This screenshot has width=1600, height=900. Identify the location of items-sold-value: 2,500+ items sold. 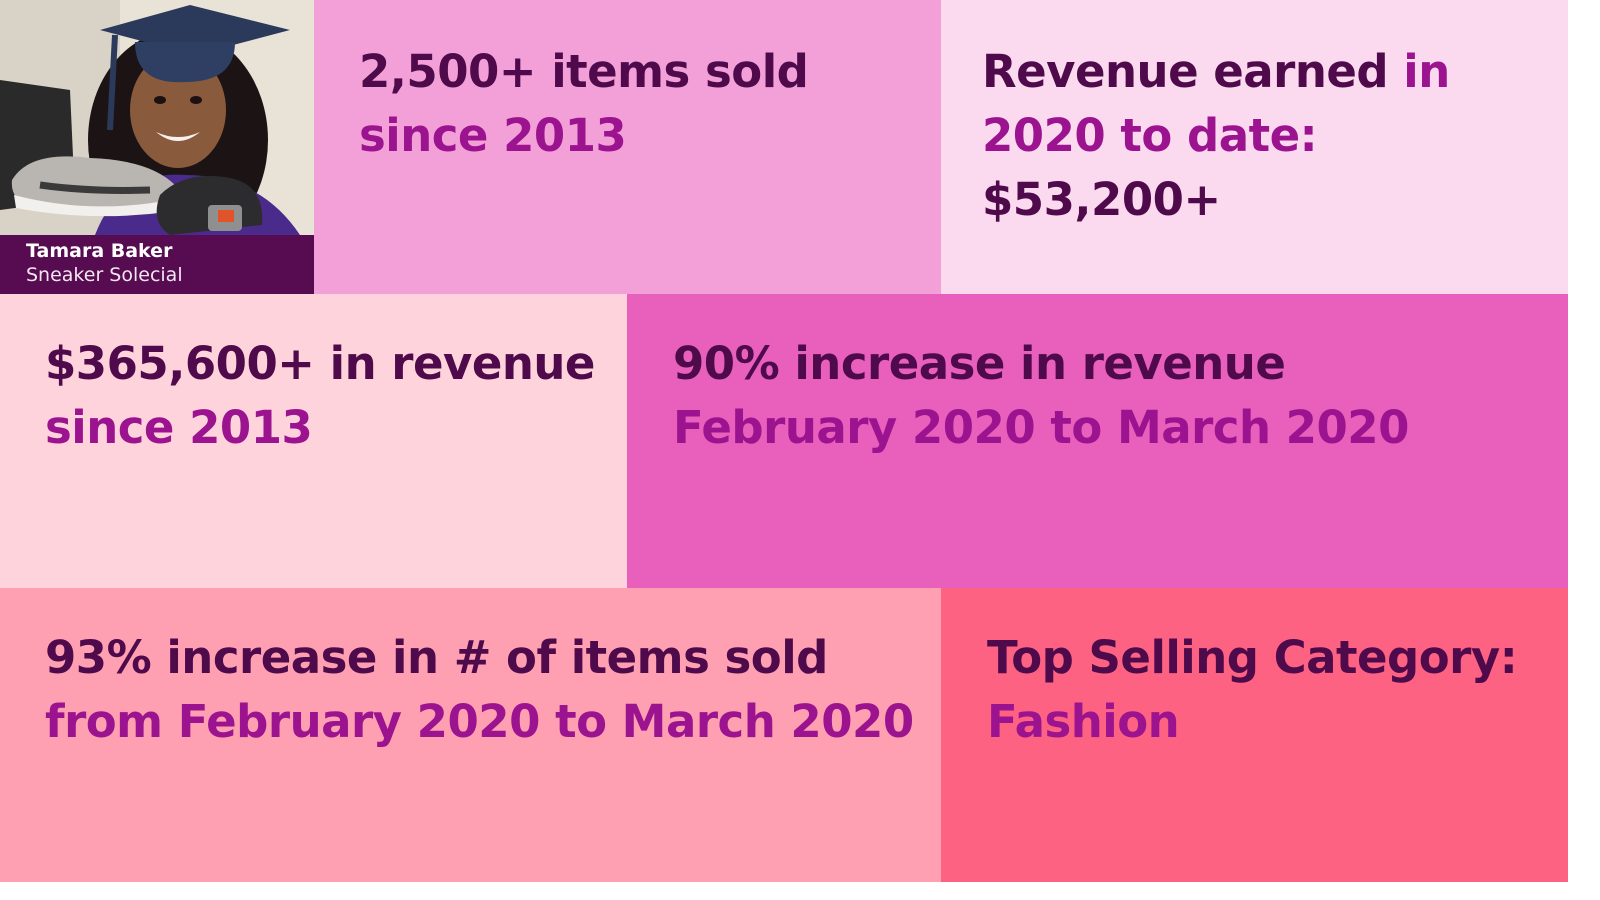
(584, 71).